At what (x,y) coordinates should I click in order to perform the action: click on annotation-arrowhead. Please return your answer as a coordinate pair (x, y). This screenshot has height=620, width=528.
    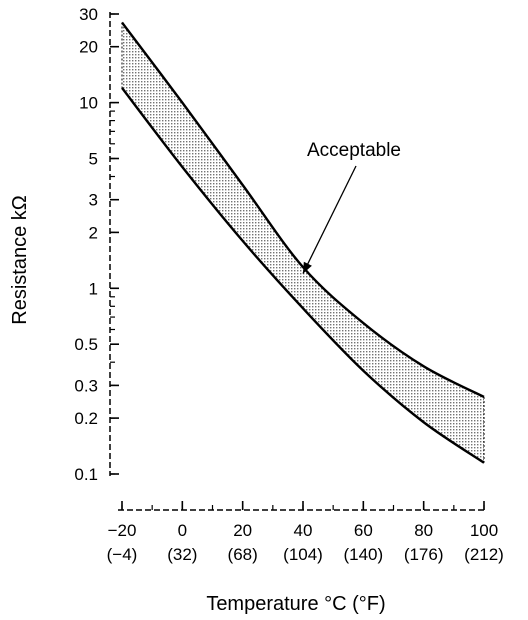
    Looking at the image, I should click on (307, 267).